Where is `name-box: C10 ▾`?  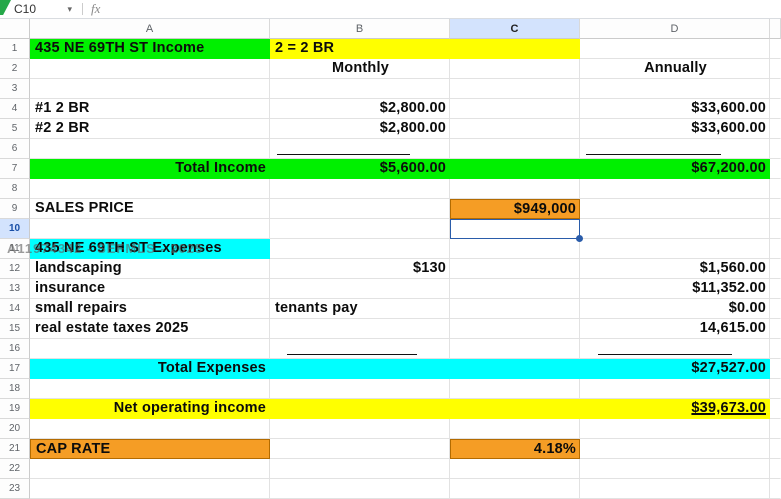
name-box: C10 ▾ is located at coordinates (43, 9).